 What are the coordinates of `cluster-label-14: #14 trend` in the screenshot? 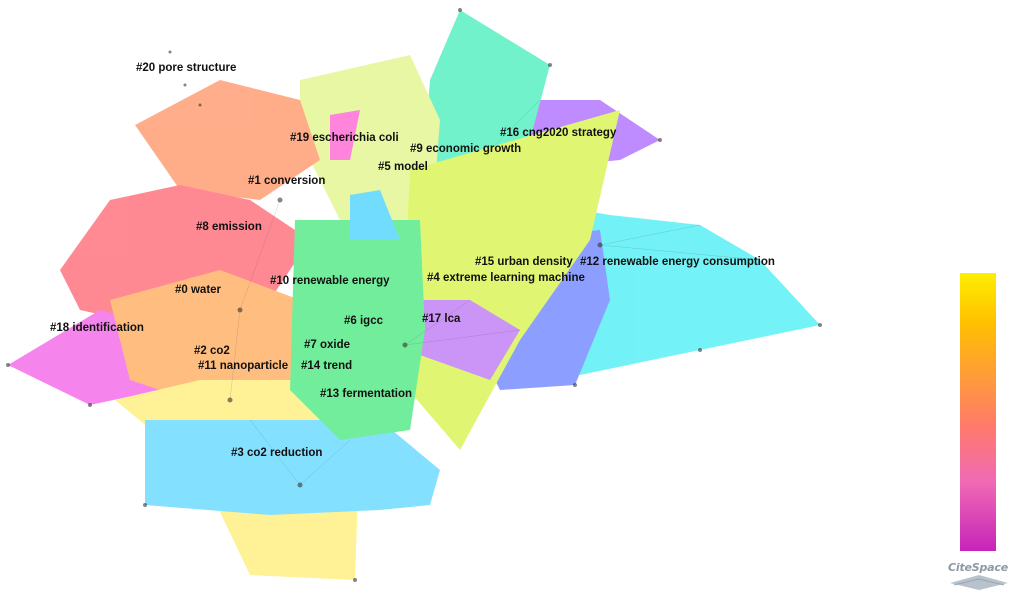 It's located at (327, 366).